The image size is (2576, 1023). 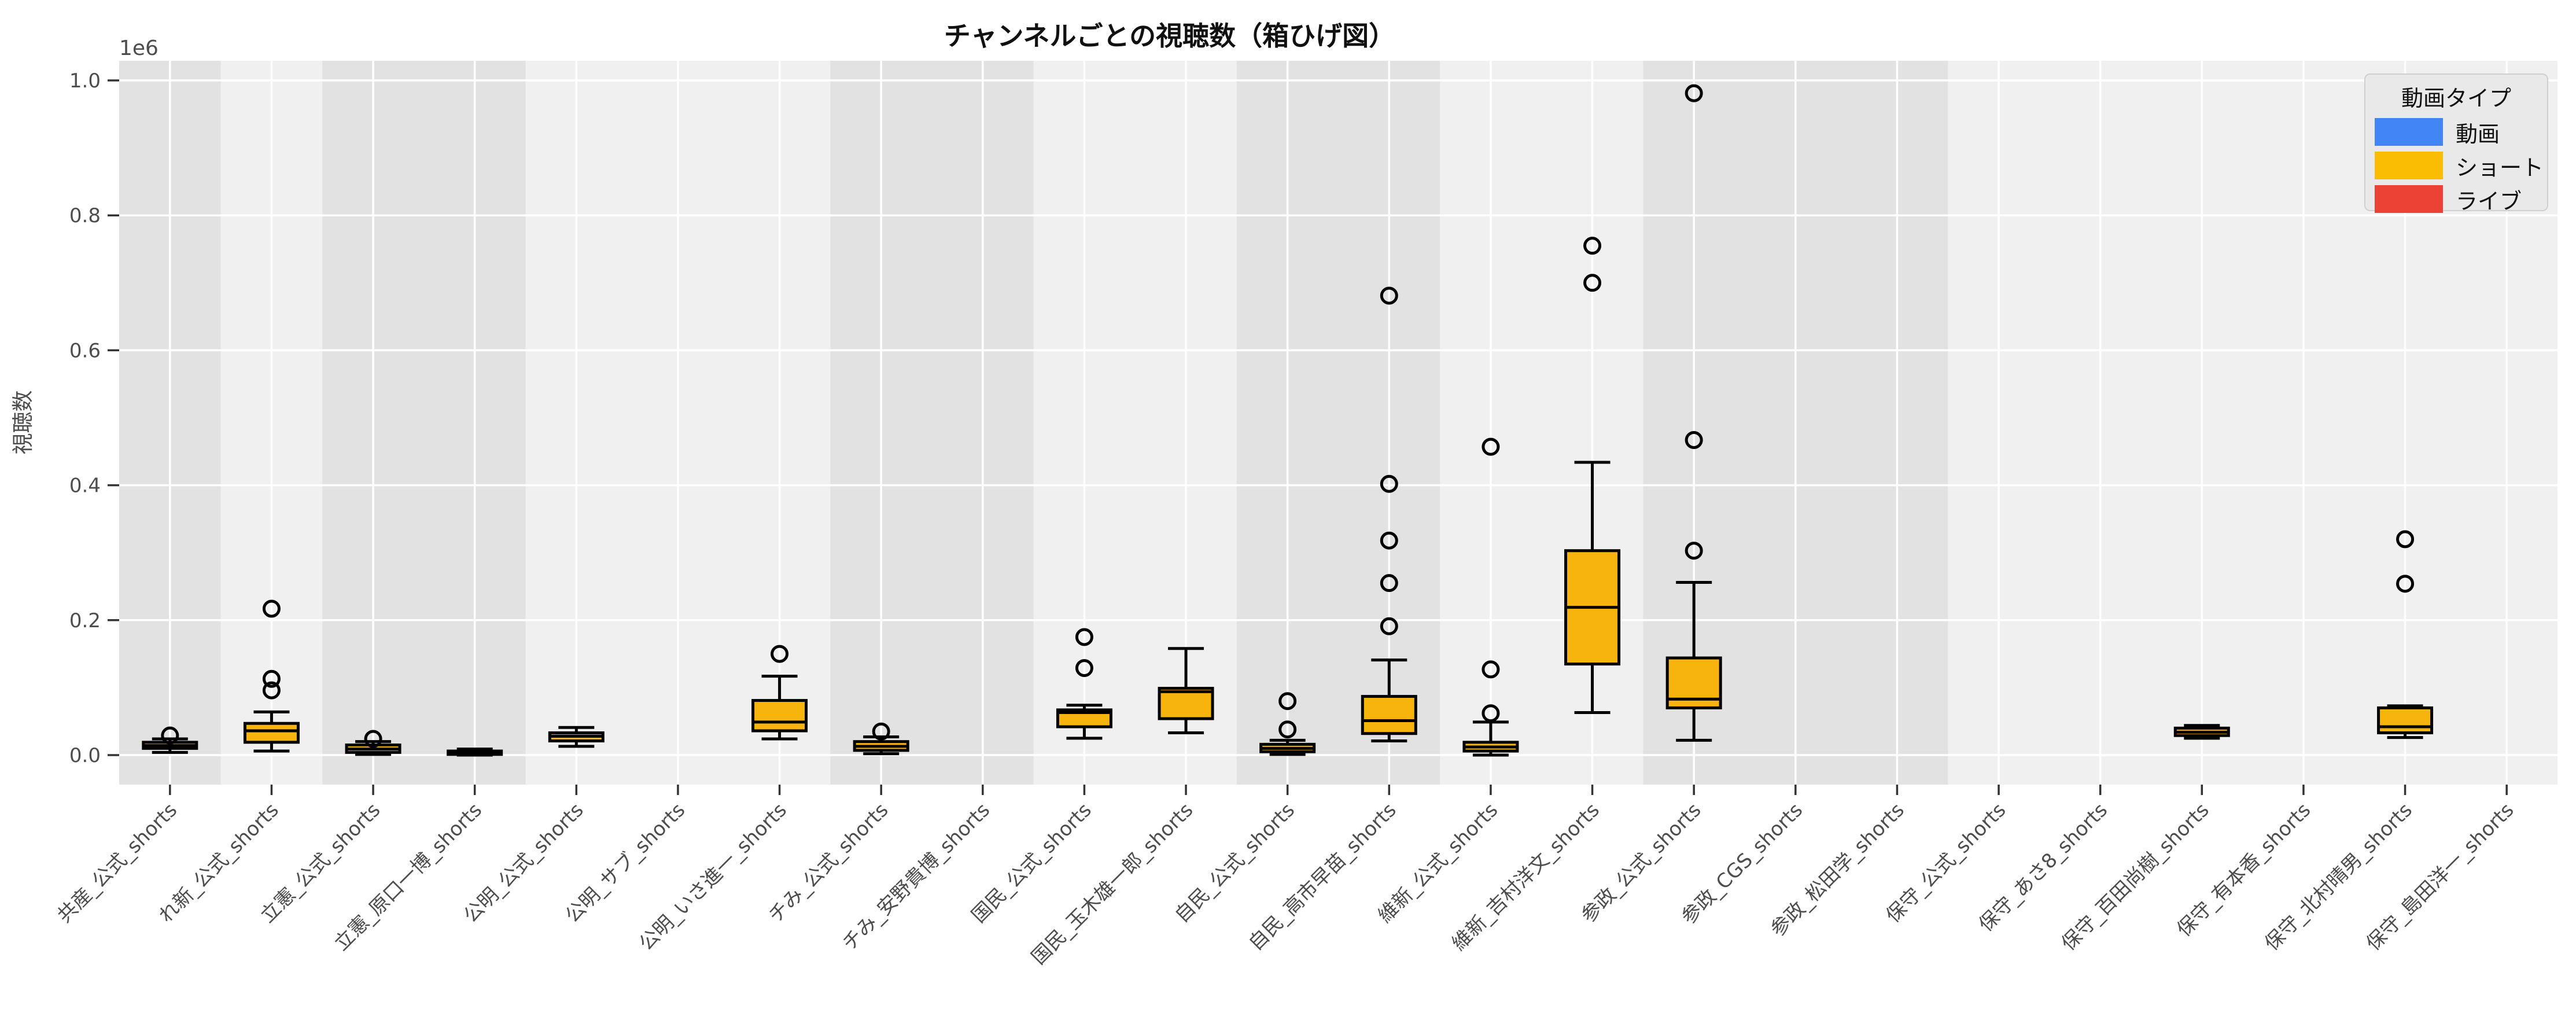 What do you see at coordinates (85, 216) in the screenshot?
I see `y-tick-label-4: 0.8` at bounding box center [85, 216].